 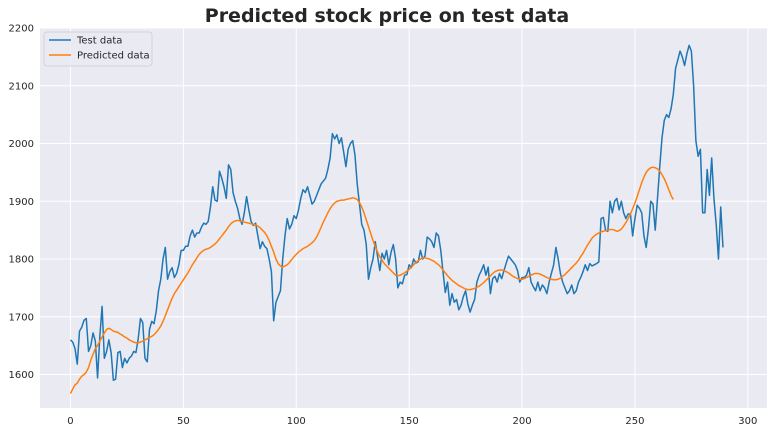 I want to click on y-tick-label: 1800, so click(x=21, y=260).